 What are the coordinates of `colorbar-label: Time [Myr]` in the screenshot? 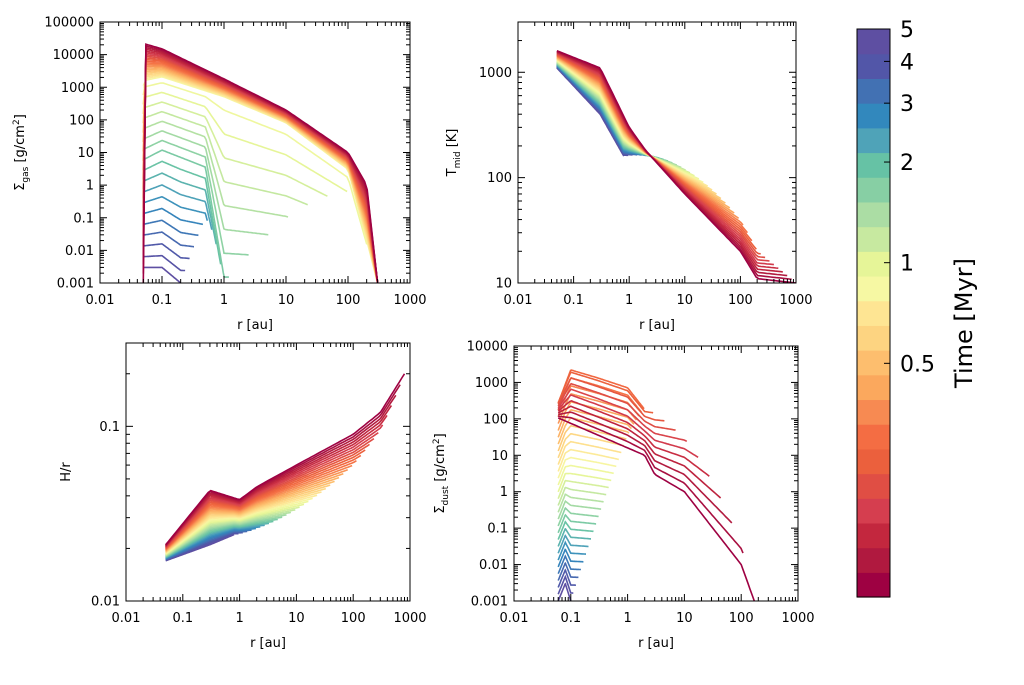 It's located at (964, 323).